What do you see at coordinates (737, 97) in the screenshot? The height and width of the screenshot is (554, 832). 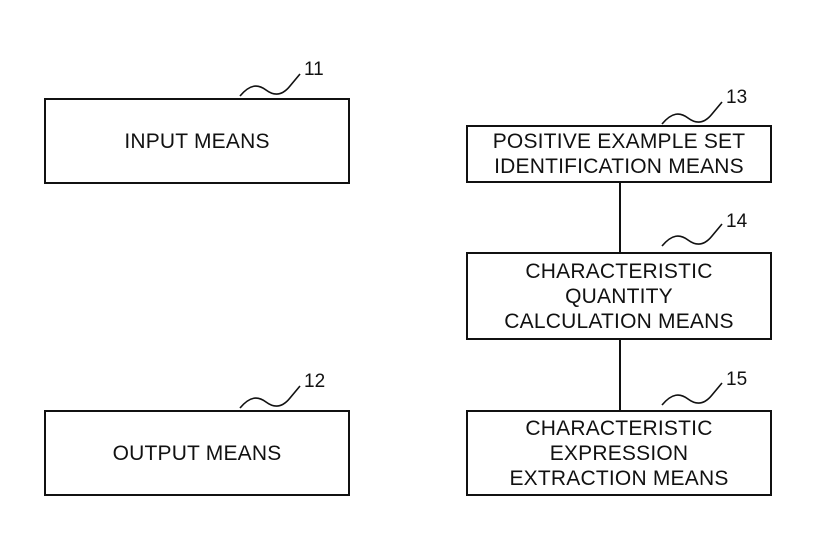 I see `ref-number-13: 13` at bounding box center [737, 97].